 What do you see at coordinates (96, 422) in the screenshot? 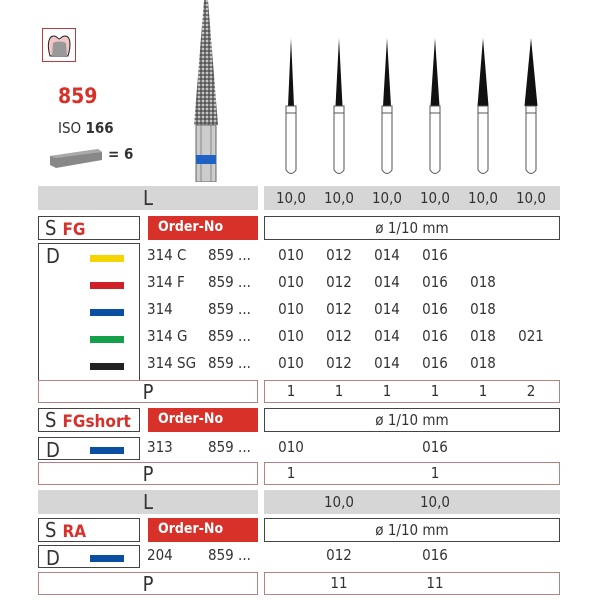
I see `shank-type: FGshort` at bounding box center [96, 422].